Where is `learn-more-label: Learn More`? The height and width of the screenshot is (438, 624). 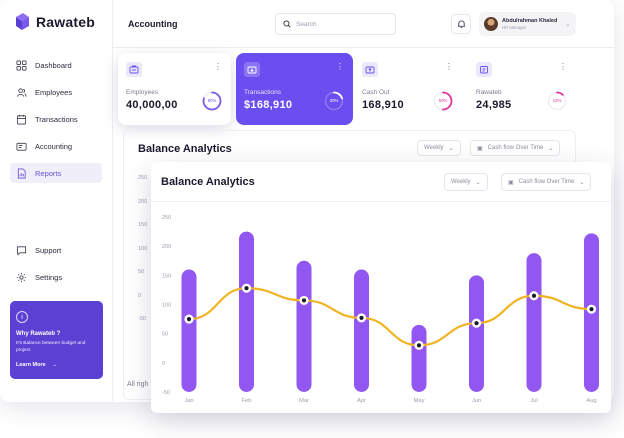 learn-more-label: Learn More is located at coordinates (31, 365).